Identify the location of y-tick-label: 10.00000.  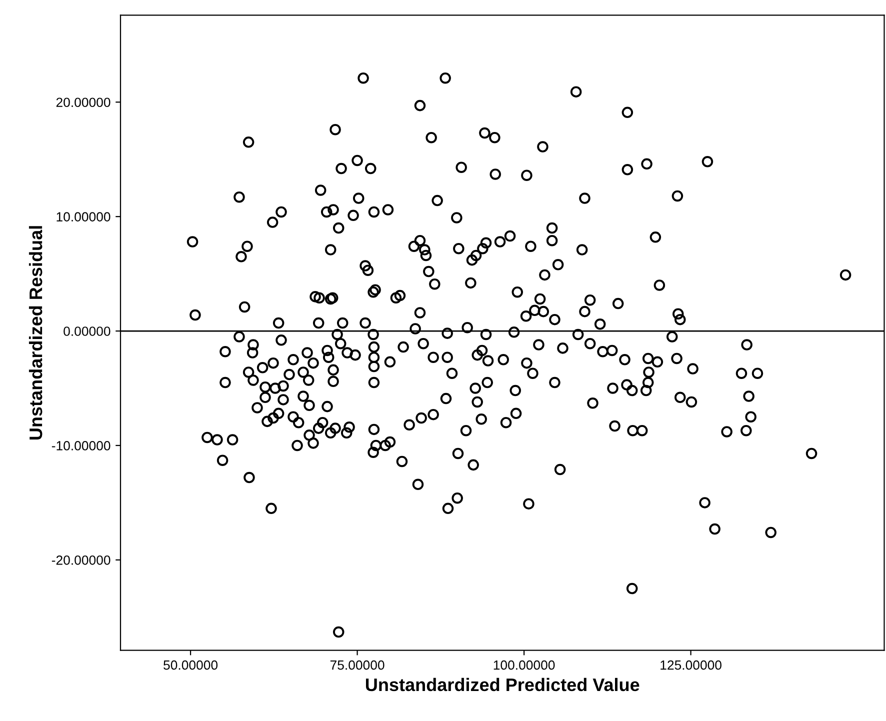
(83, 217).